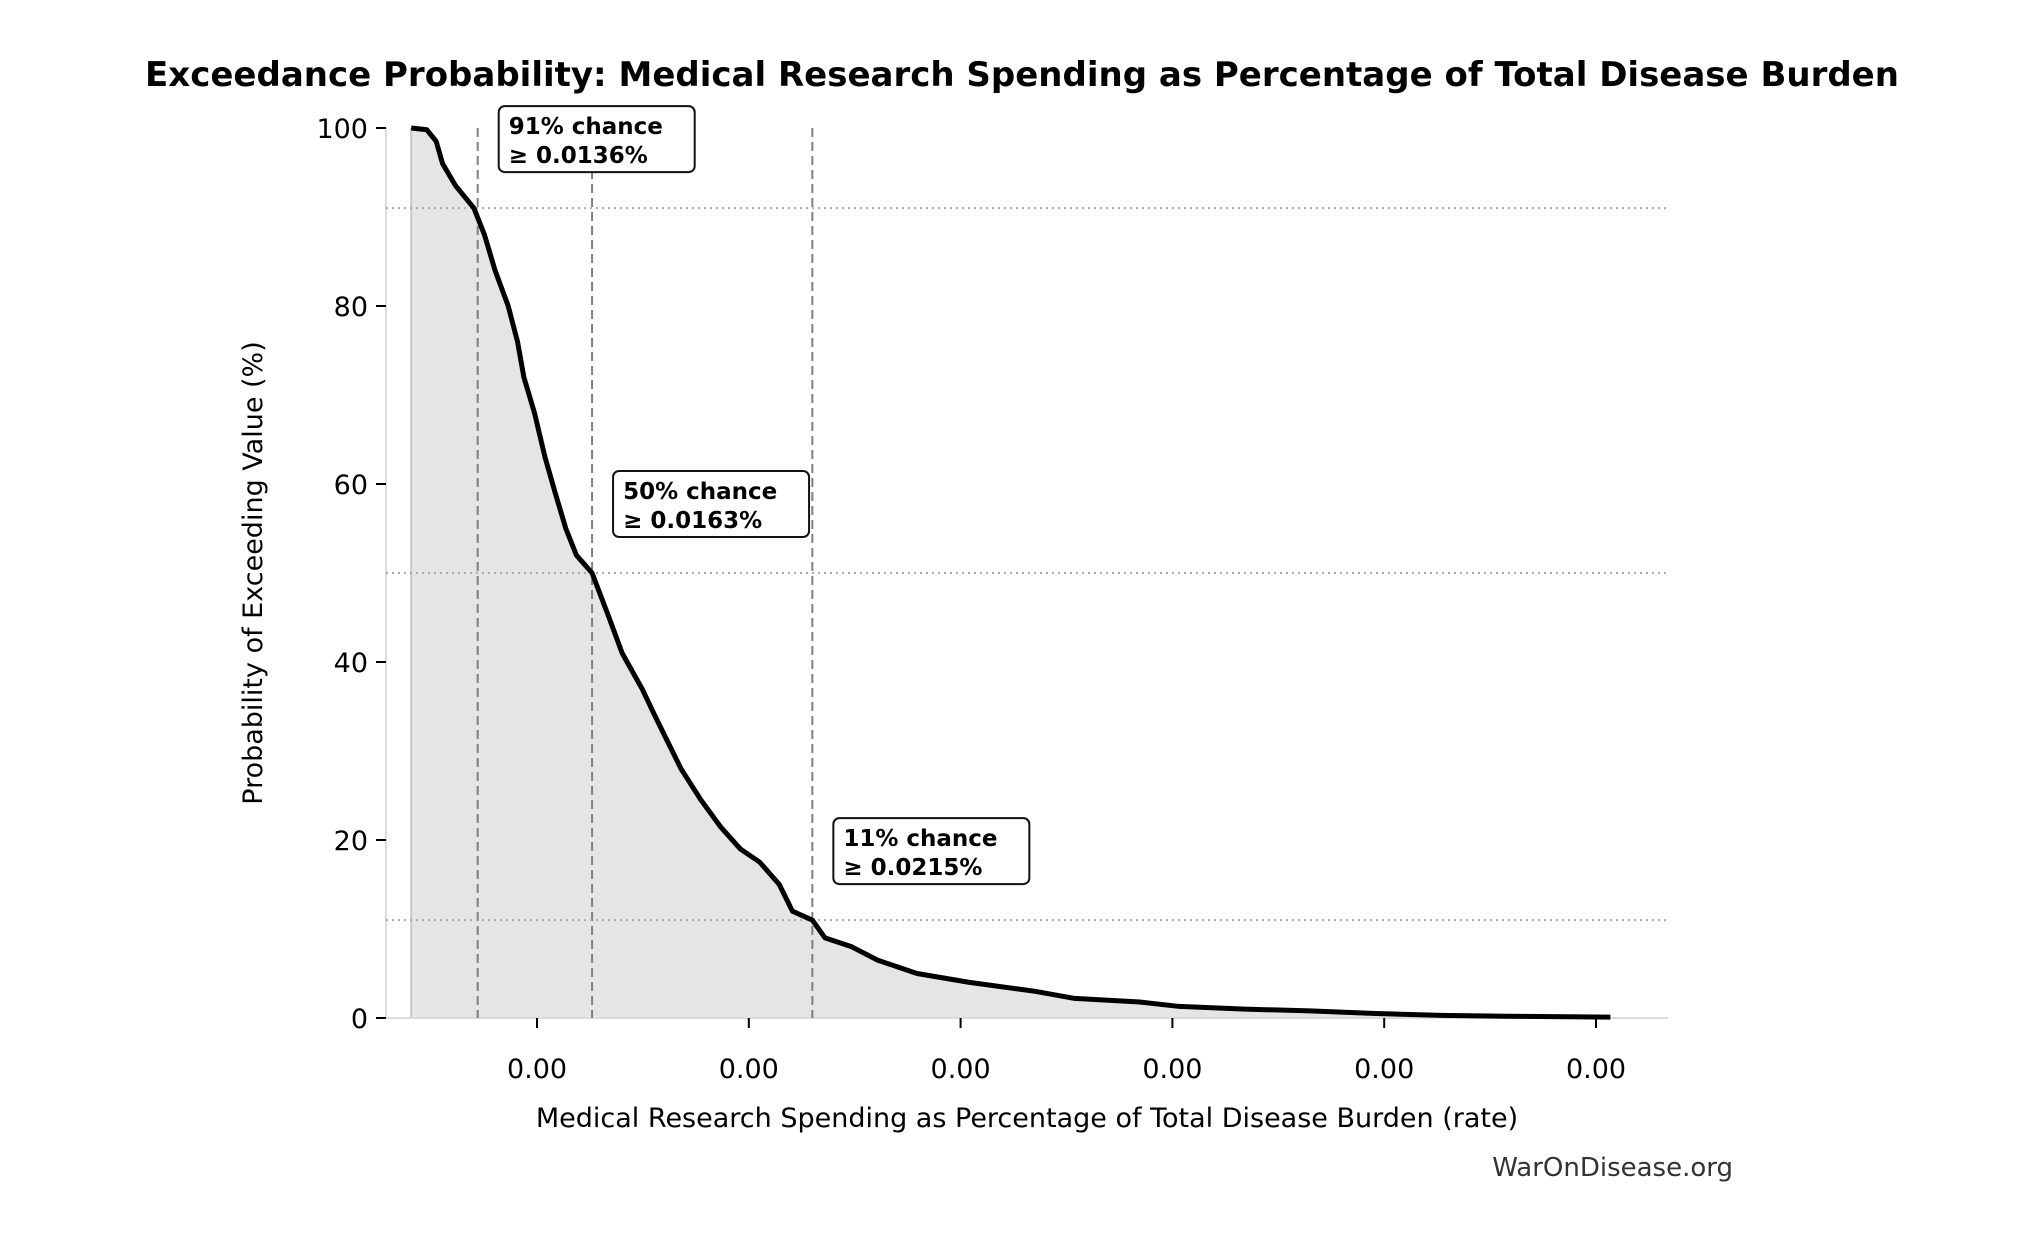 Image resolution: width=2044 pixels, height=1234 pixels. Describe the element at coordinates (342, 129) in the screenshot. I see `y-tick-label: 100` at that location.